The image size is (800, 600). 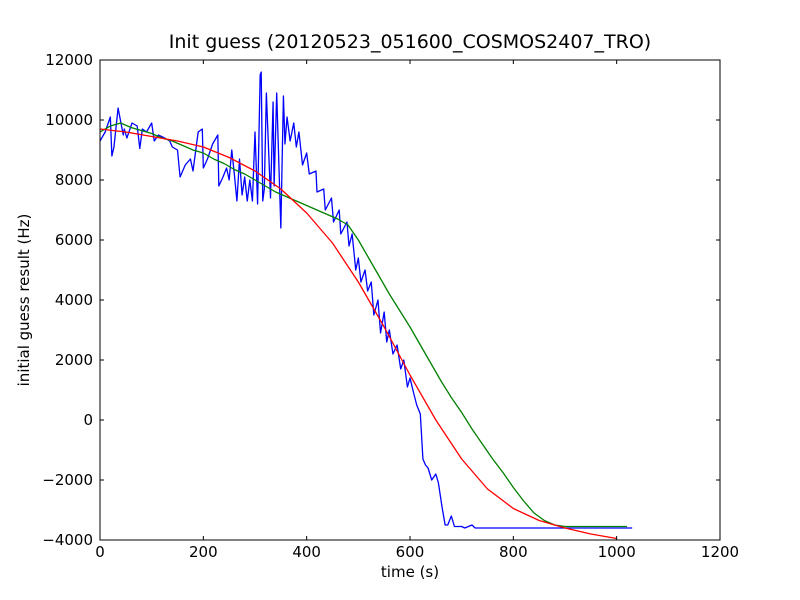 What do you see at coordinates (306, 552) in the screenshot?
I see `x-tick-label: 400` at bounding box center [306, 552].